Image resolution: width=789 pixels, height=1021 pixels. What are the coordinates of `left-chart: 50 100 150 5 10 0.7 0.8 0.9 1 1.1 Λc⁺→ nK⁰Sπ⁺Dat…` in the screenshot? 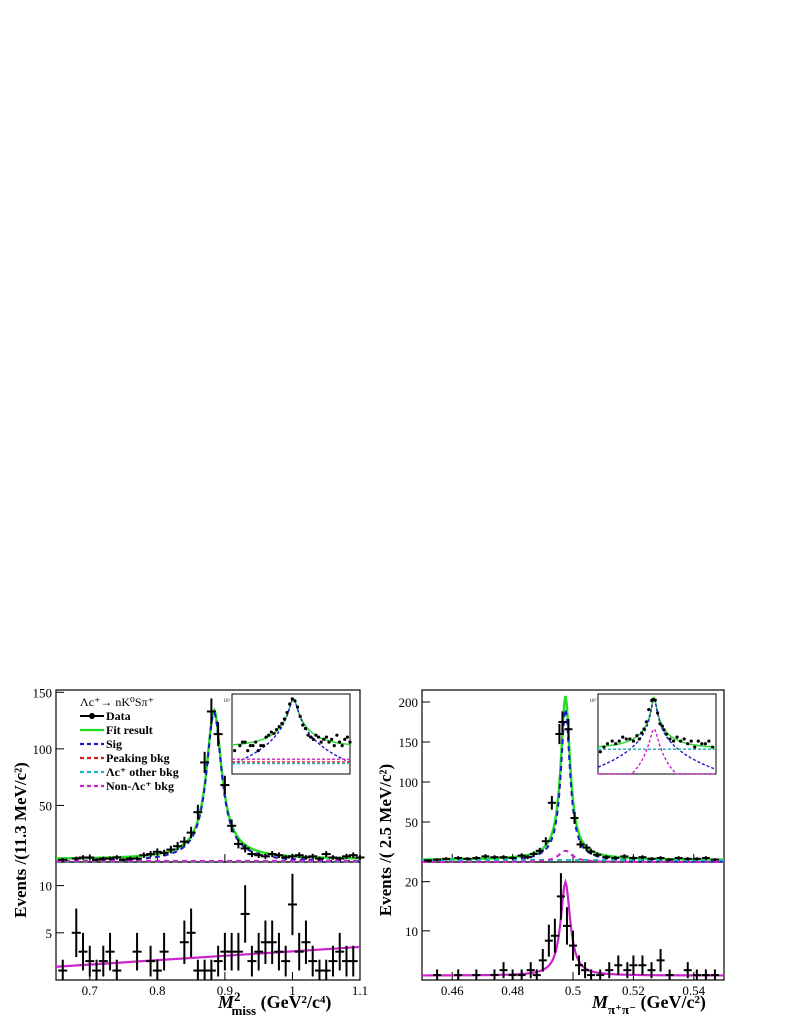 It's located at (189, 851).